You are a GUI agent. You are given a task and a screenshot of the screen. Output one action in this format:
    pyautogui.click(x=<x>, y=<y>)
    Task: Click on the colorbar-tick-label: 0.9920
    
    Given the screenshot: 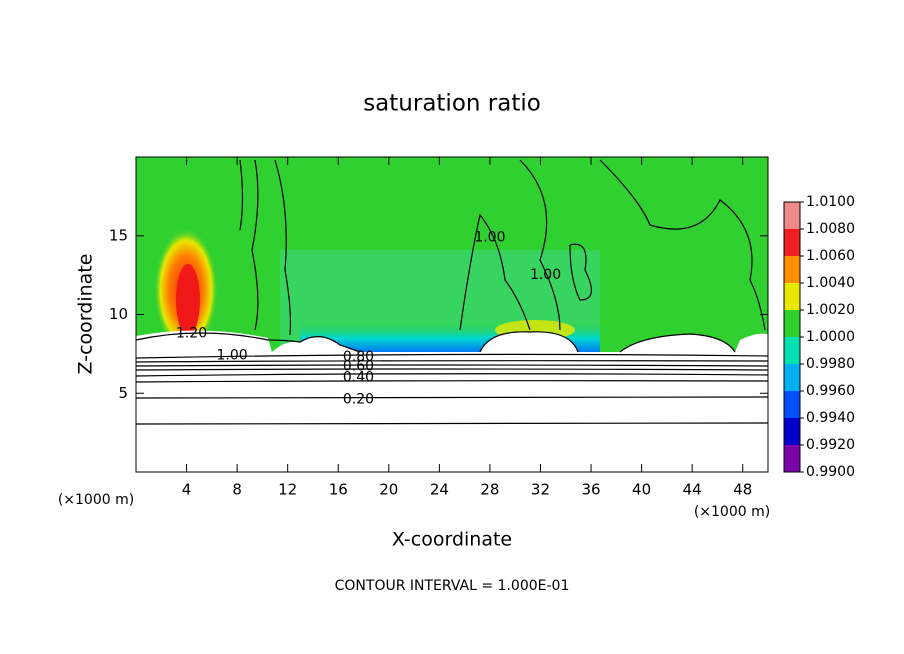 What is the action you would take?
    pyautogui.click(x=830, y=445)
    